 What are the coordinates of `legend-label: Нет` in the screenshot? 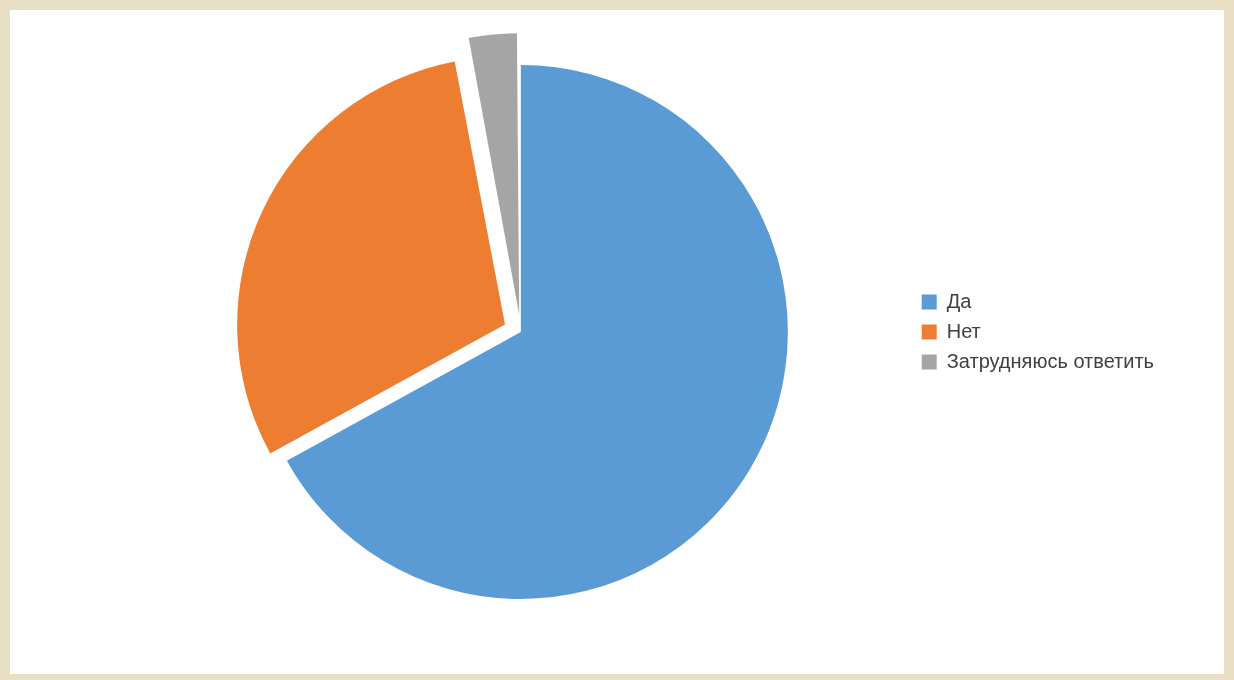 It's located at (963, 330).